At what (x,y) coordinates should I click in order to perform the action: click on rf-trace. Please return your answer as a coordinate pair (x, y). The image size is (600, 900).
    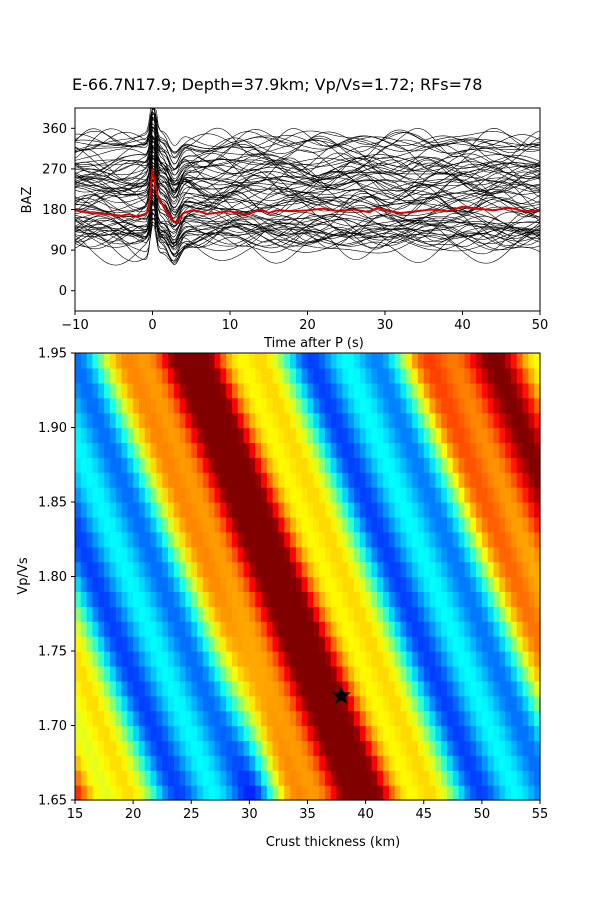
    Looking at the image, I should click on (307, 214).